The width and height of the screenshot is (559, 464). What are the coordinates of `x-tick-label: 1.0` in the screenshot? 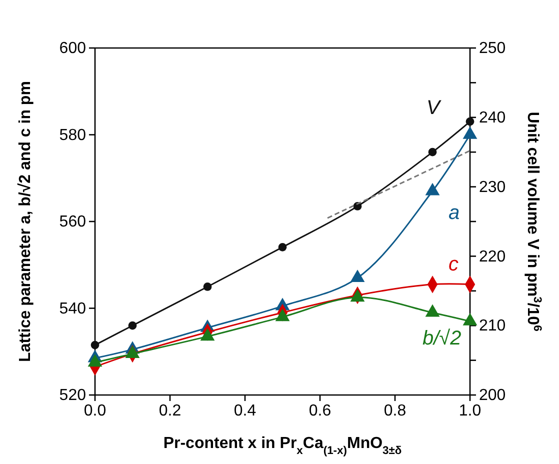 It's located at (470, 411).